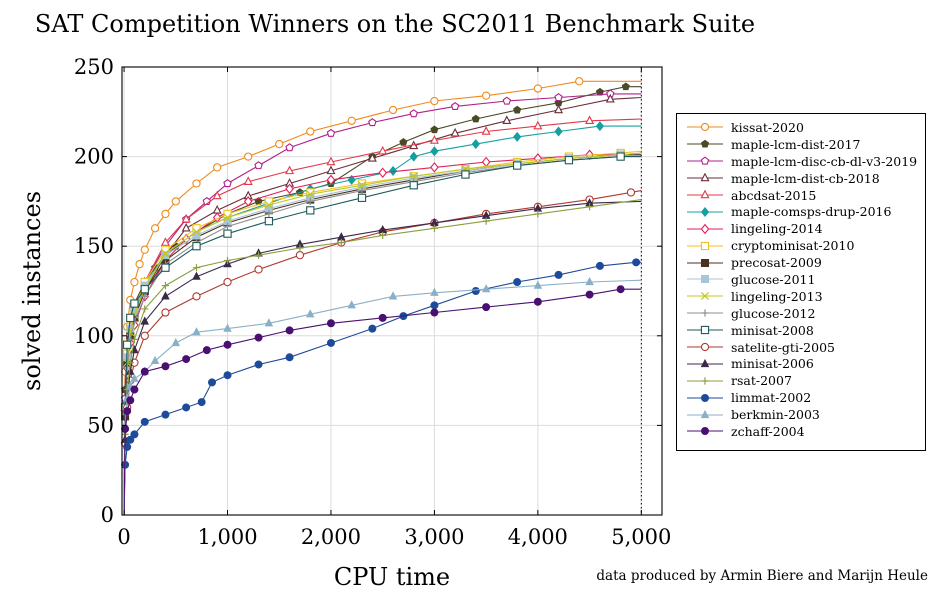 Image resolution: width=938 pixels, height=601 pixels. What do you see at coordinates (94, 67) in the screenshot?
I see `y-tick-label: 250` at bounding box center [94, 67].